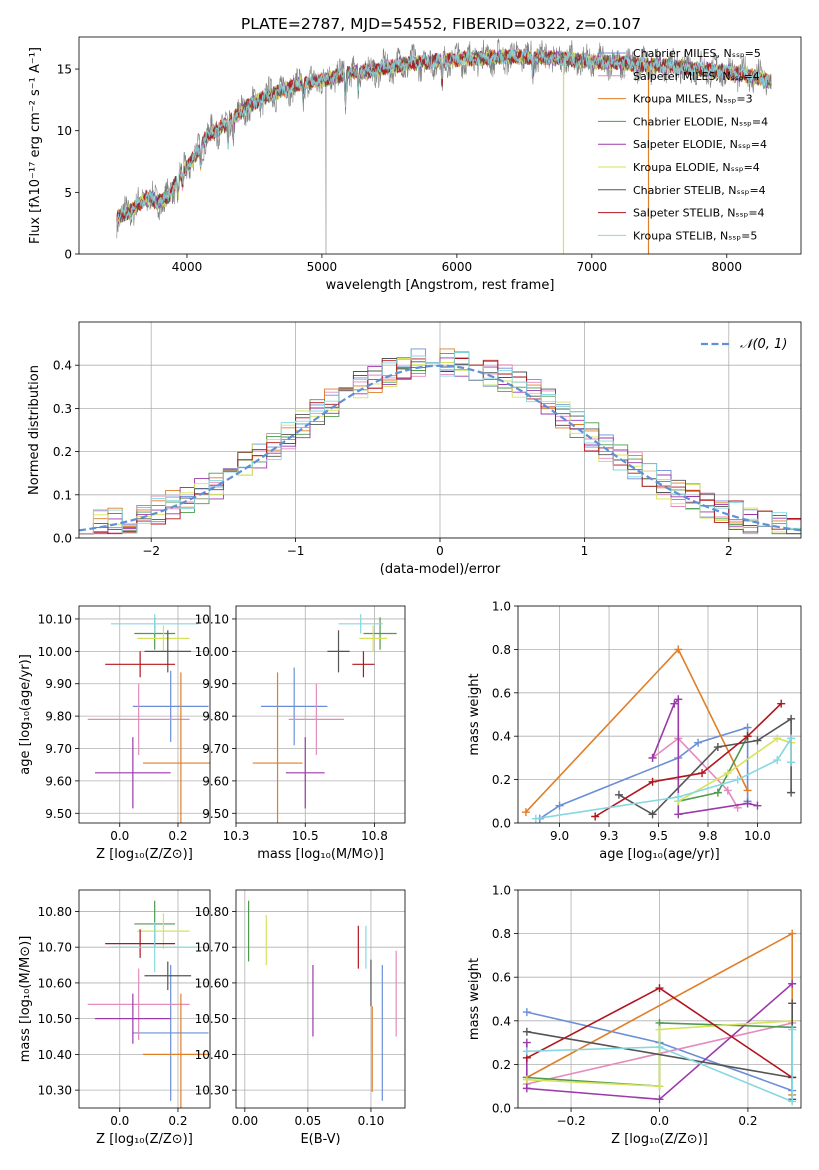 The width and height of the screenshot is (819, 1170). I want to click on y-axis-label: Flux [fλ10⁻¹⁷ erg cm⁻² s⁻¹ A⁻¹], so click(35, 145).